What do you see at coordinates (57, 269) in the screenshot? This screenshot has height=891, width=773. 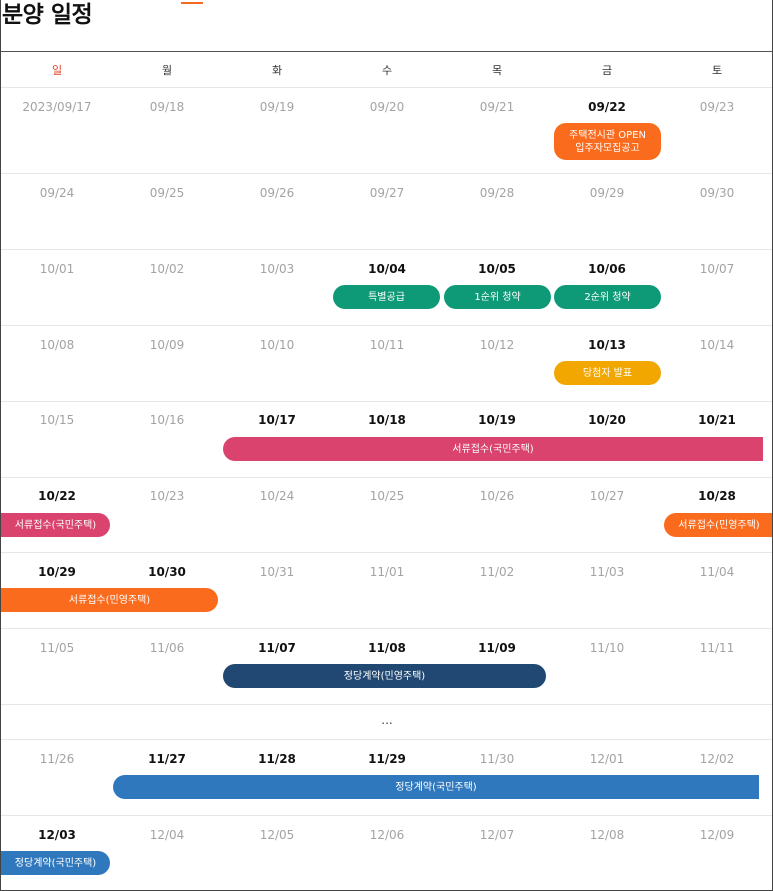 I see `date-cell: 10/01` at bounding box center [57, 269].